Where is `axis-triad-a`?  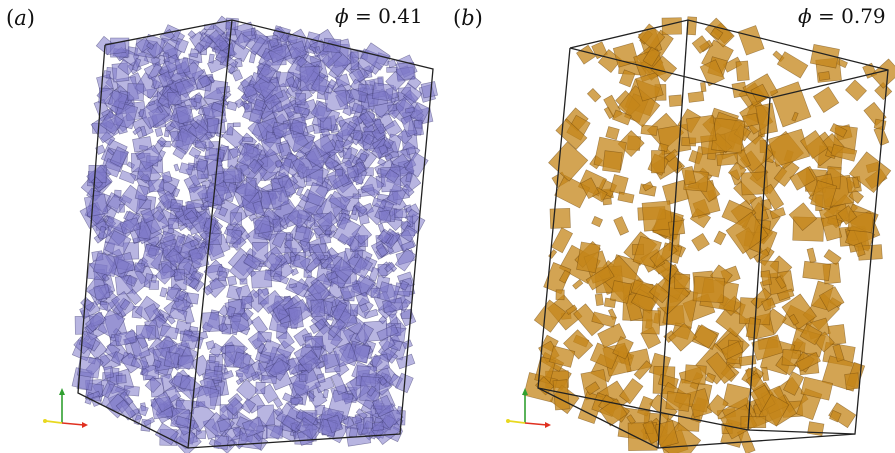 axis-triad-a is located at coordinates (65, 408).